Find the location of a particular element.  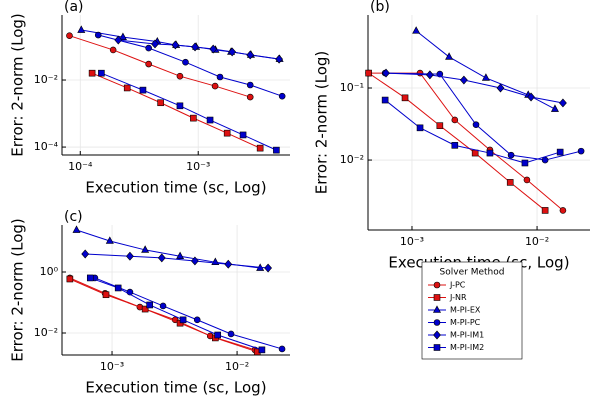

y-tick-label: 10⁻¹ is located at coordinates (352, 87).